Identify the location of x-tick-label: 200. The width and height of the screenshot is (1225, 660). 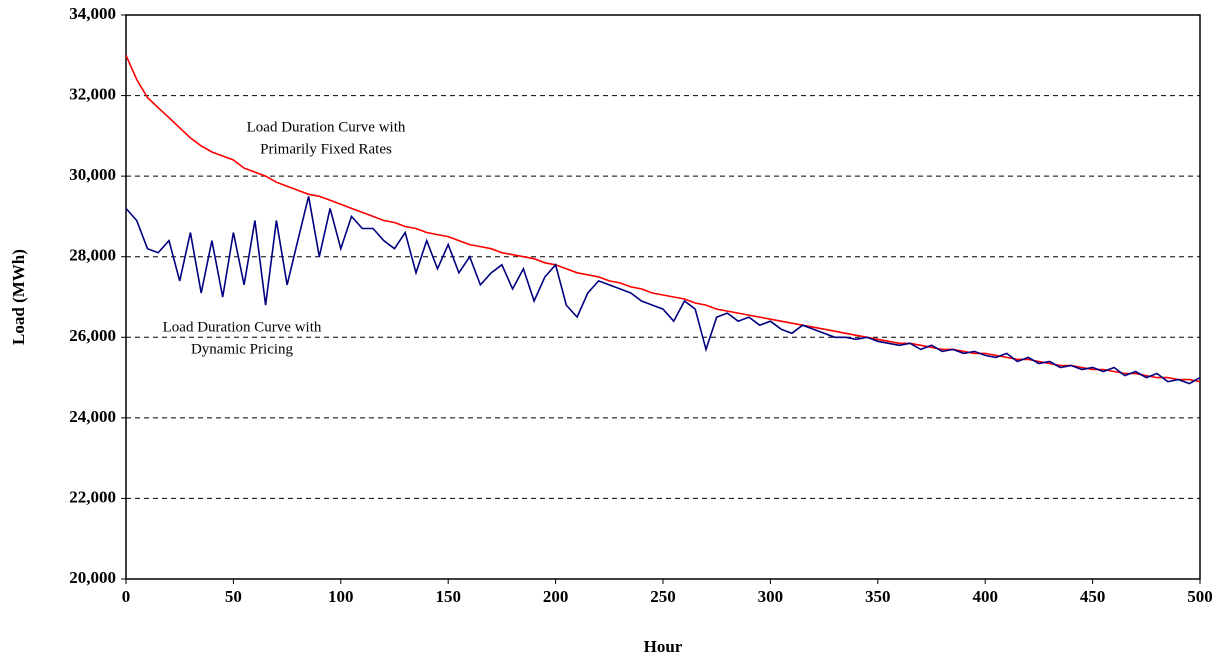
(556, 596).